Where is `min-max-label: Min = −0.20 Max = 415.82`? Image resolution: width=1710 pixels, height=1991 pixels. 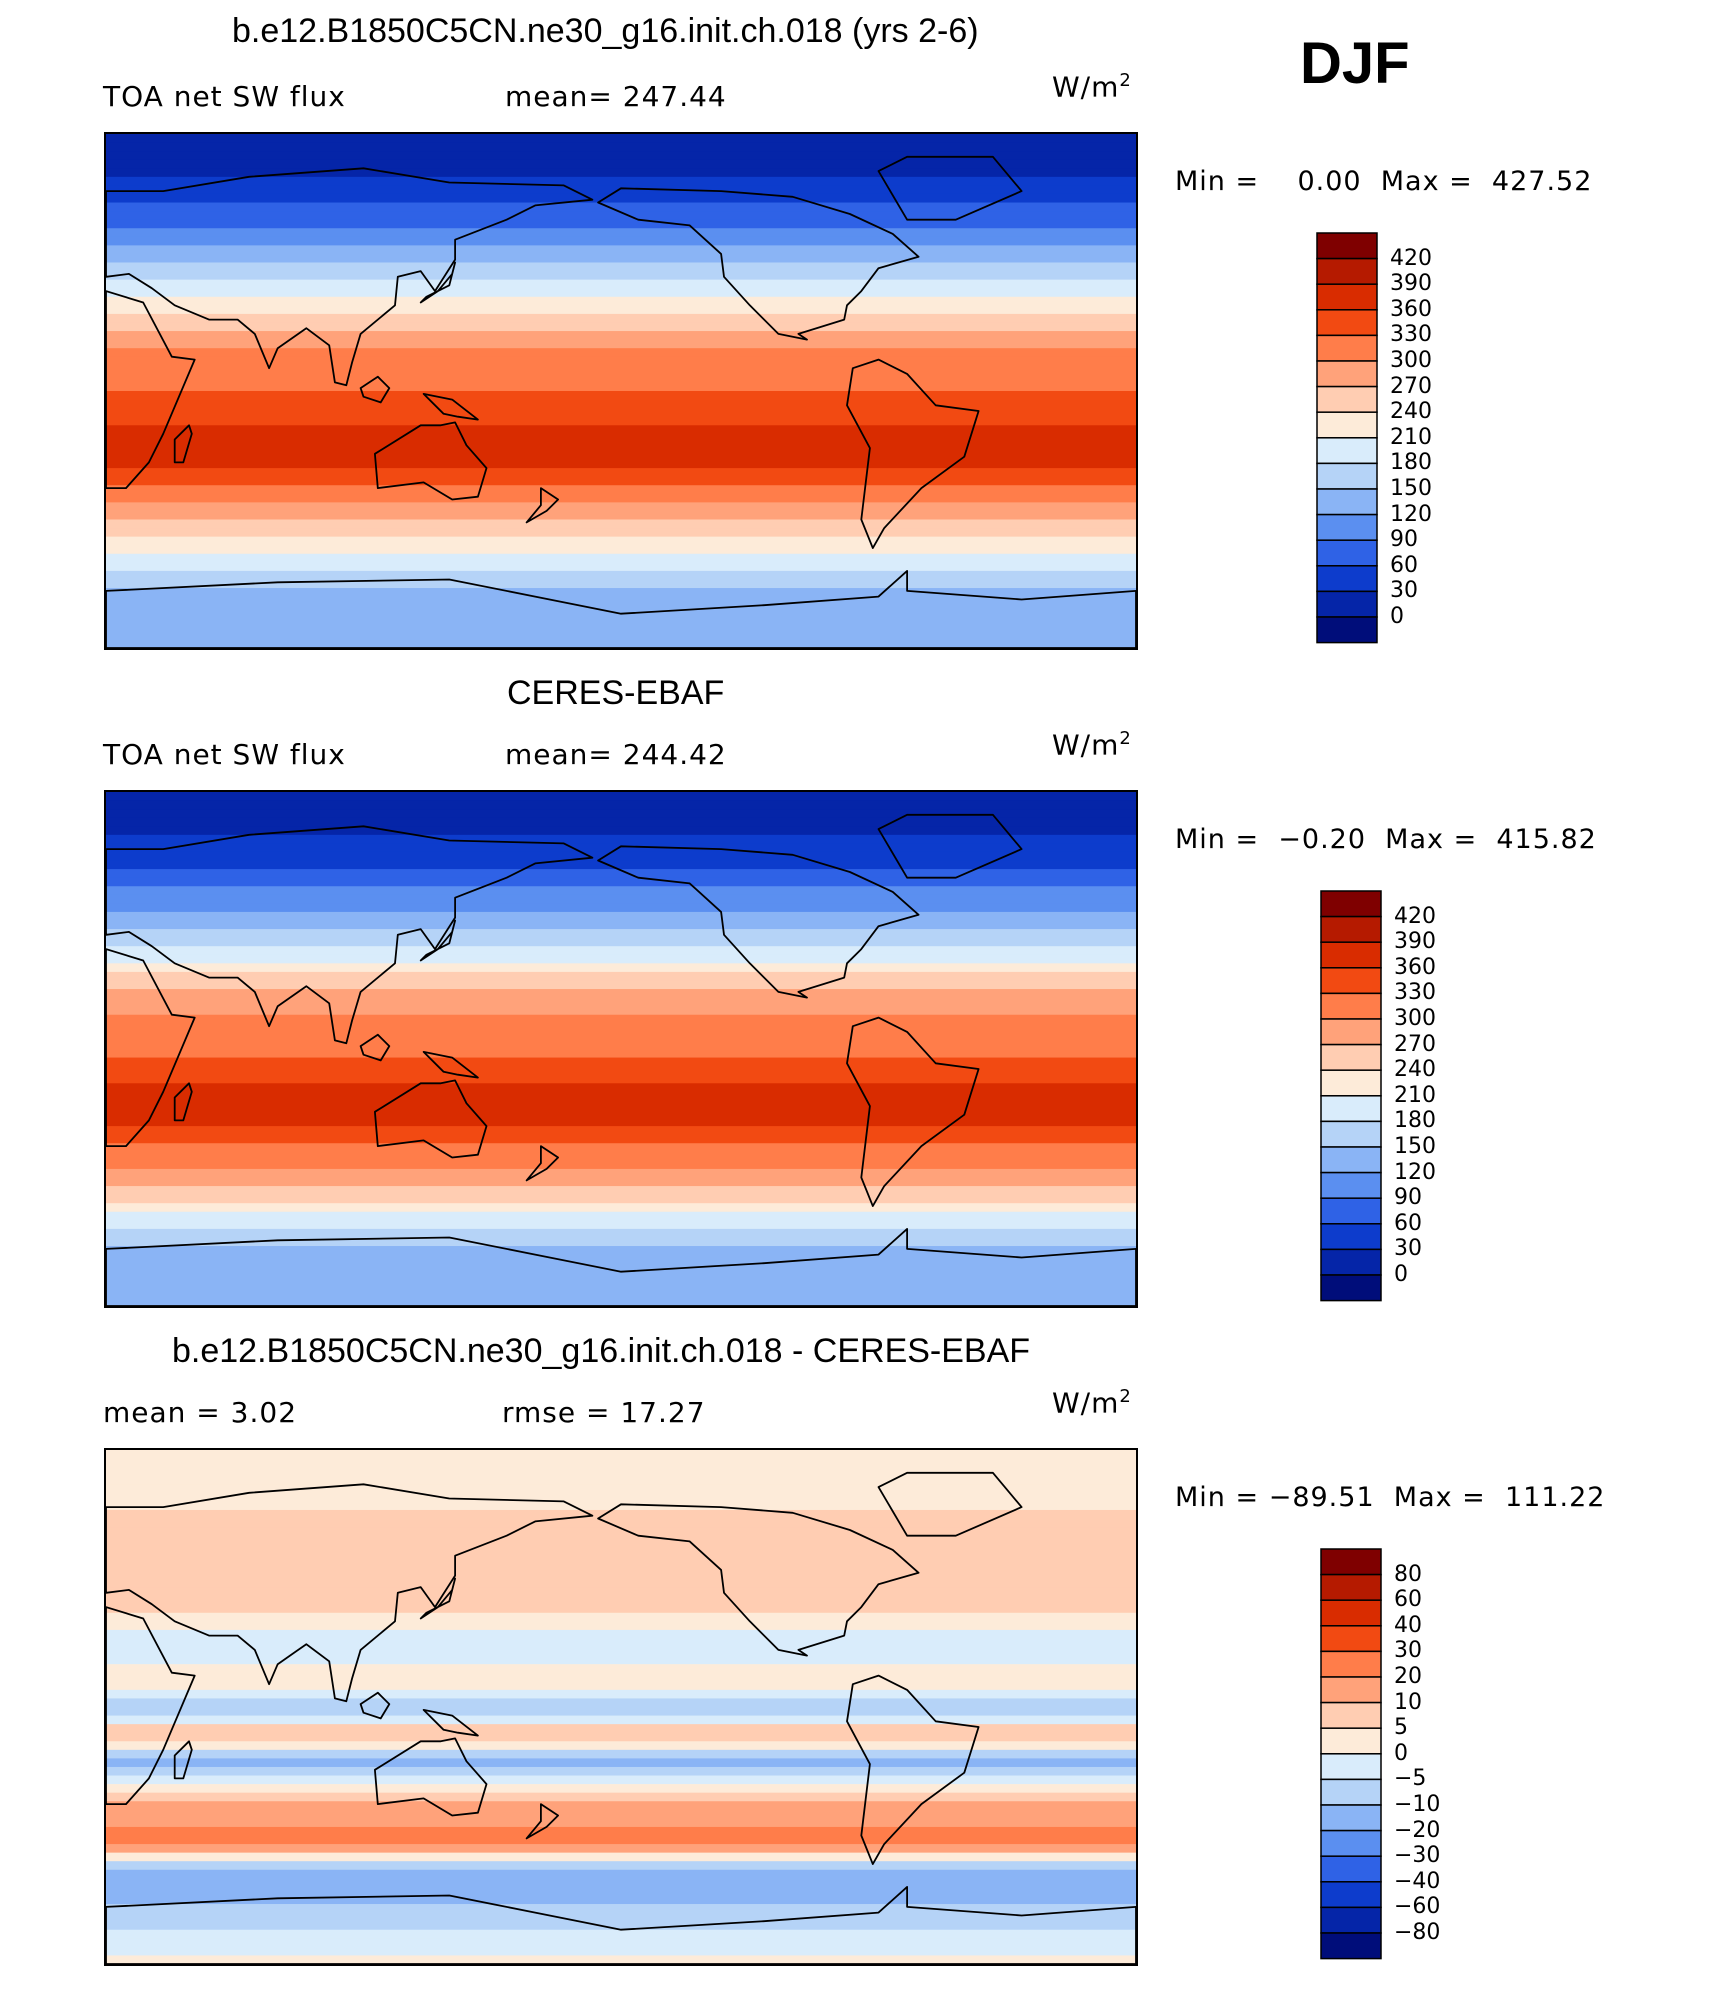
min-max-label: Min = −0.20 Max = 415.82 is located at coordinates (1386, 839).